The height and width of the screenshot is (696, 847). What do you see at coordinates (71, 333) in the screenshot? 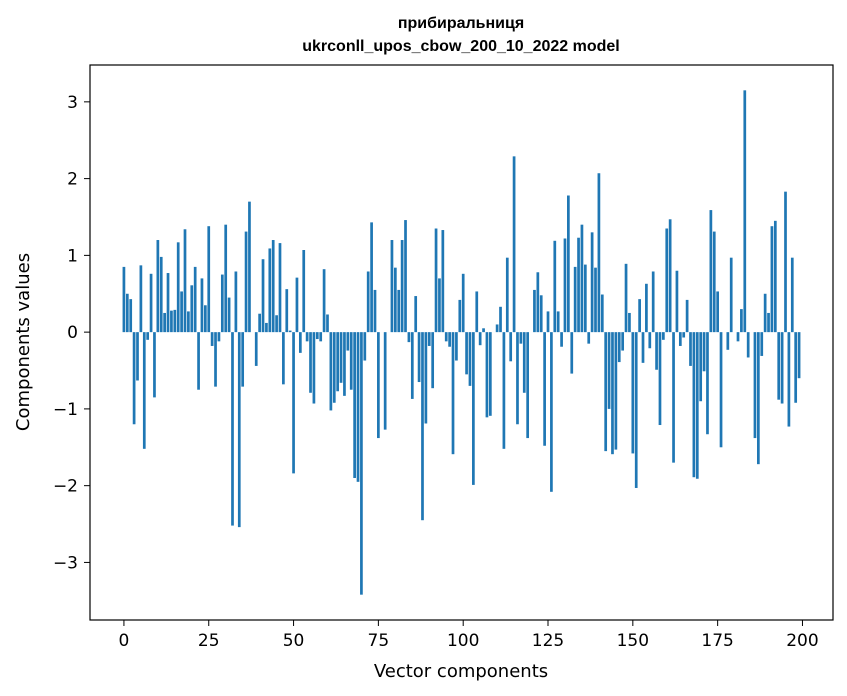
I see `y-axis-ticks: −3 −2 −1 0 1 2 3` at bounding box center [71, 333].